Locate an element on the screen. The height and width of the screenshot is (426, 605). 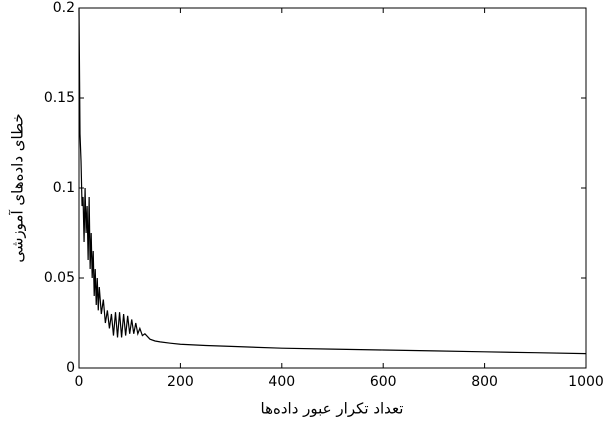
x-tick-label: 0 is located at coordinates (79, 382).